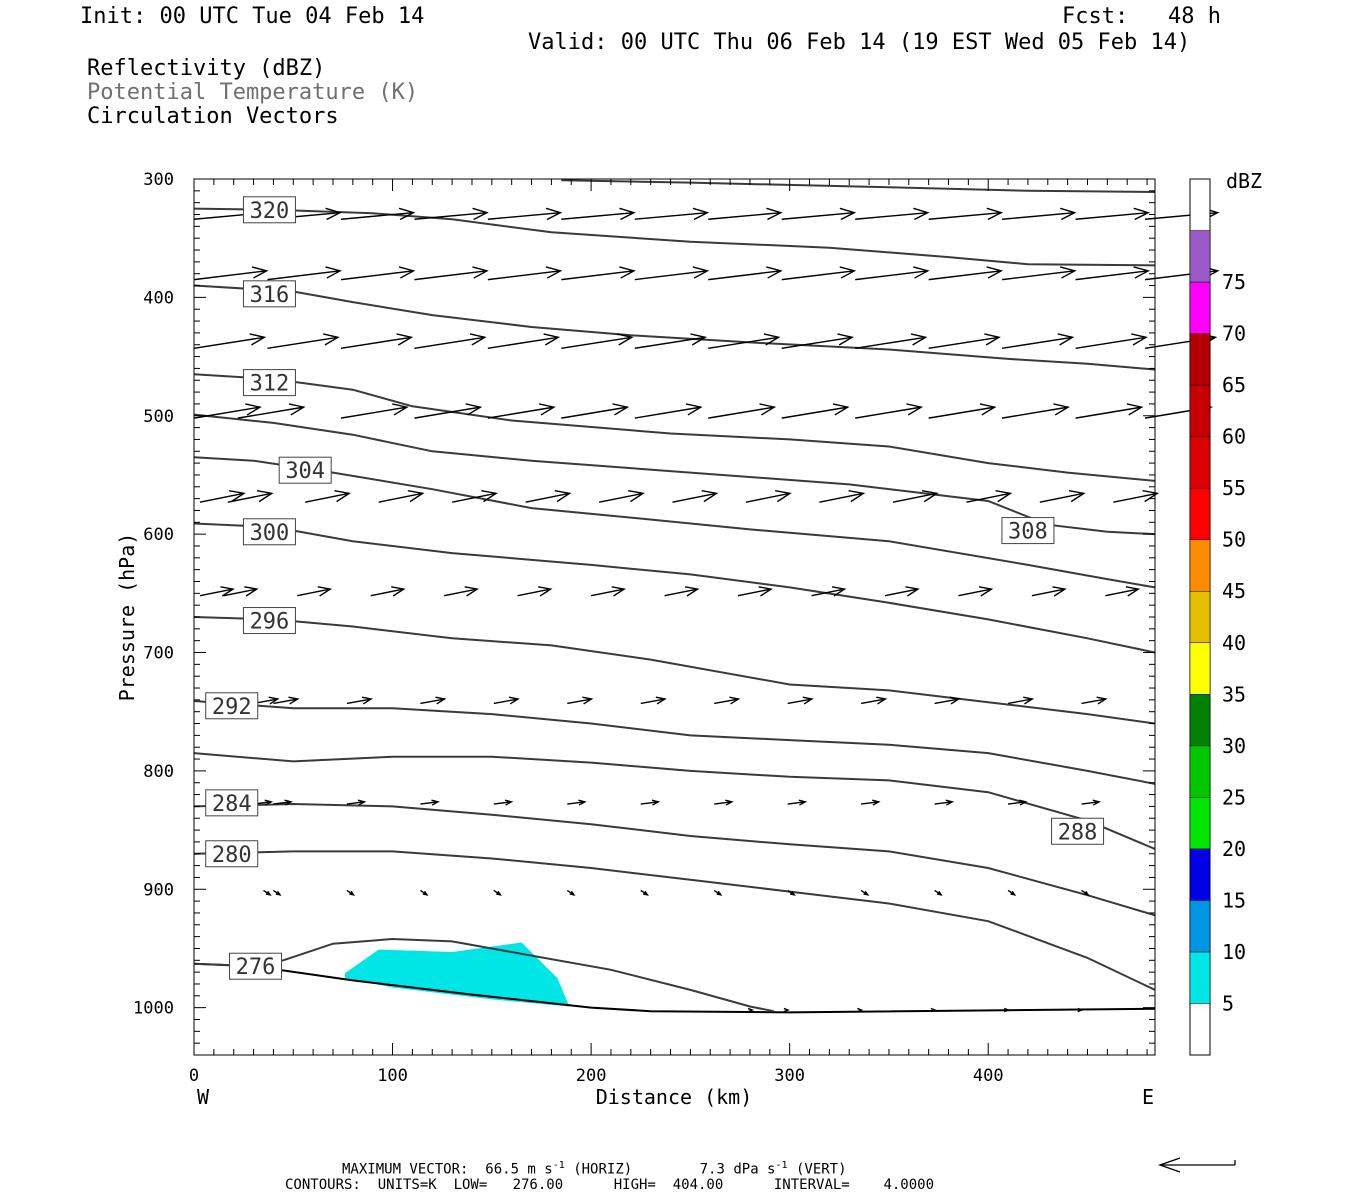 Image resolution: width=1350 pixels, height=1200 pixels. I want to click on y-tick-label: 900, so click(158, 890).